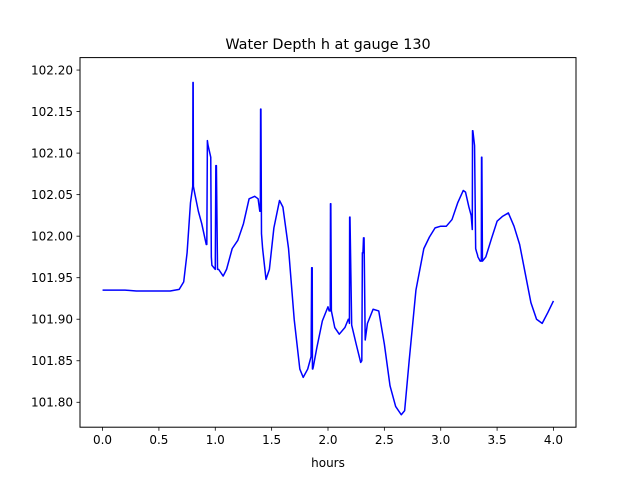 This screenshot has width=640, height=484. I want to click on y-tick-label: 102.15, so click(52, 112).